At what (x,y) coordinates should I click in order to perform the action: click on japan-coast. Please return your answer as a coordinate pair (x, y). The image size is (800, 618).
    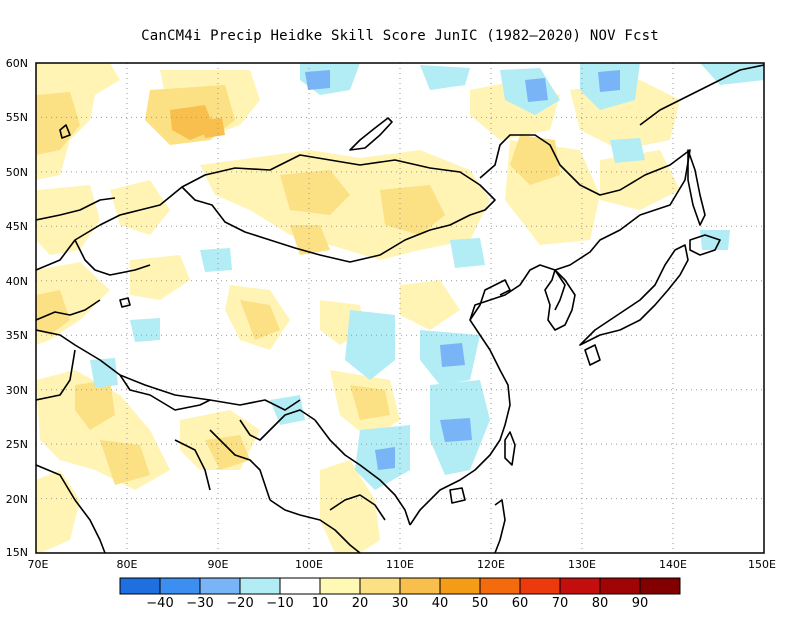
    Looking at the image, I should click on (634, 295).